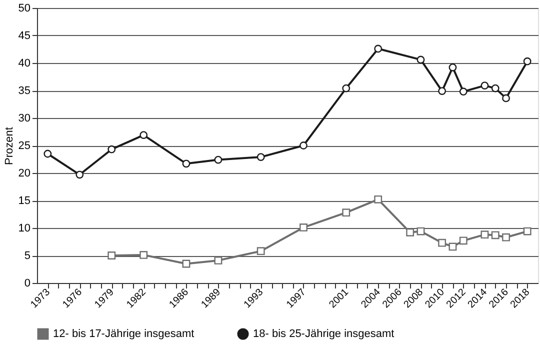 This screenshot has height=344, width=540. Describe the element at coordinates (24, 228) in the screenshot. I see `y-tick-label: 10` at that location.